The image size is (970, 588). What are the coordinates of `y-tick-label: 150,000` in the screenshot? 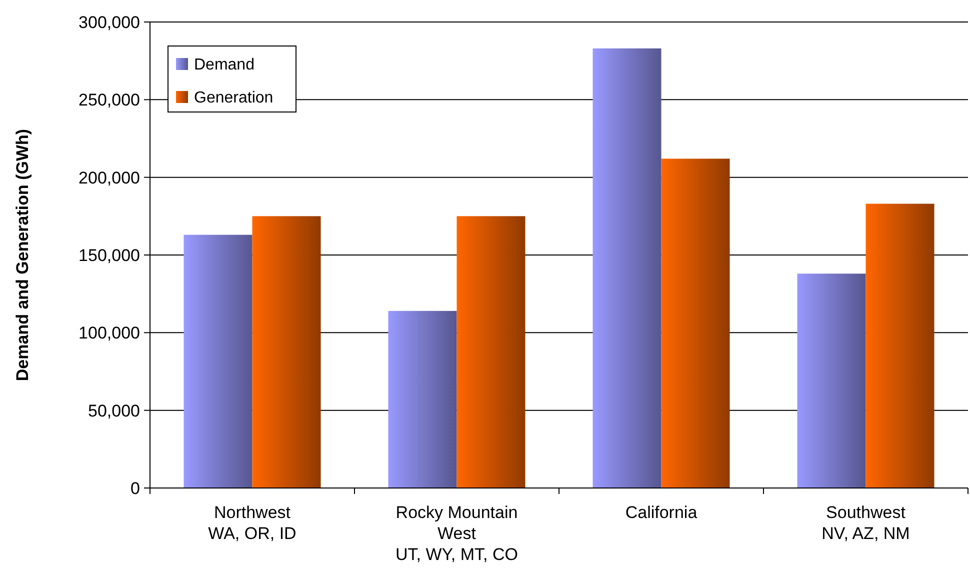 It's located at (109, 255).